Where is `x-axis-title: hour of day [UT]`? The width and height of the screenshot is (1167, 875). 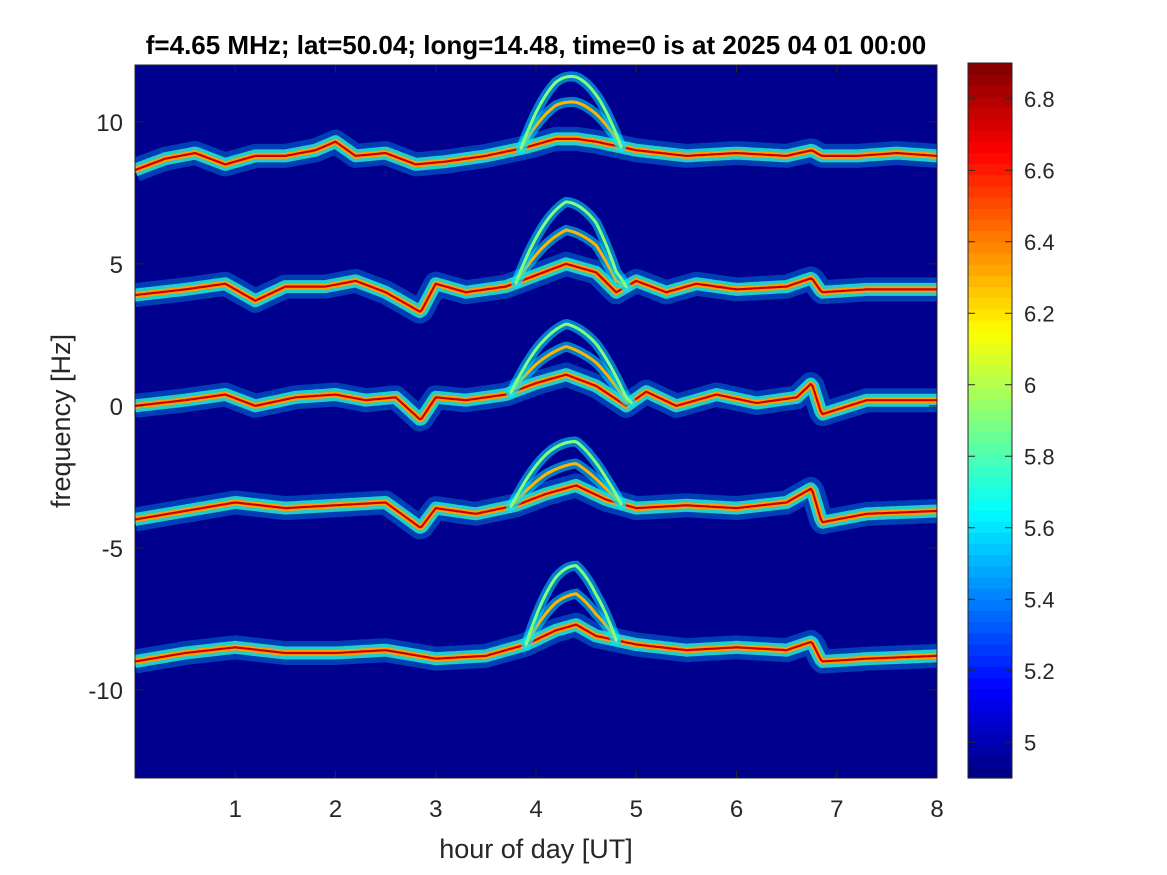
x-axis-title: hour of day [UT] is located at coordinates (536, 849).